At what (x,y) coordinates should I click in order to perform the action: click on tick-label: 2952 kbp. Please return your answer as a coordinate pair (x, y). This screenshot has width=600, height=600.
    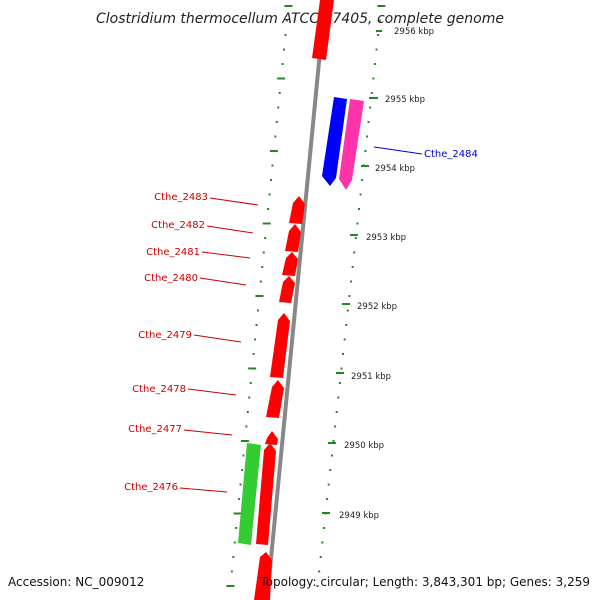
    Looking at the image, I should click on (377, 307).